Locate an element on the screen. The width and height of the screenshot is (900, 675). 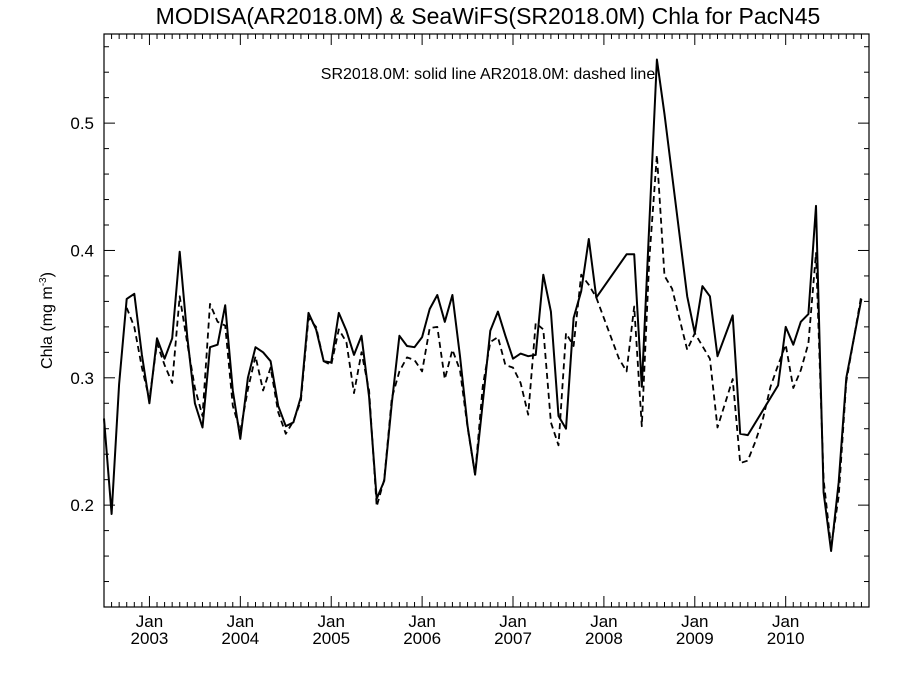
y-axis-label-text: Chla (mg m is located at coordinates (47, 327).